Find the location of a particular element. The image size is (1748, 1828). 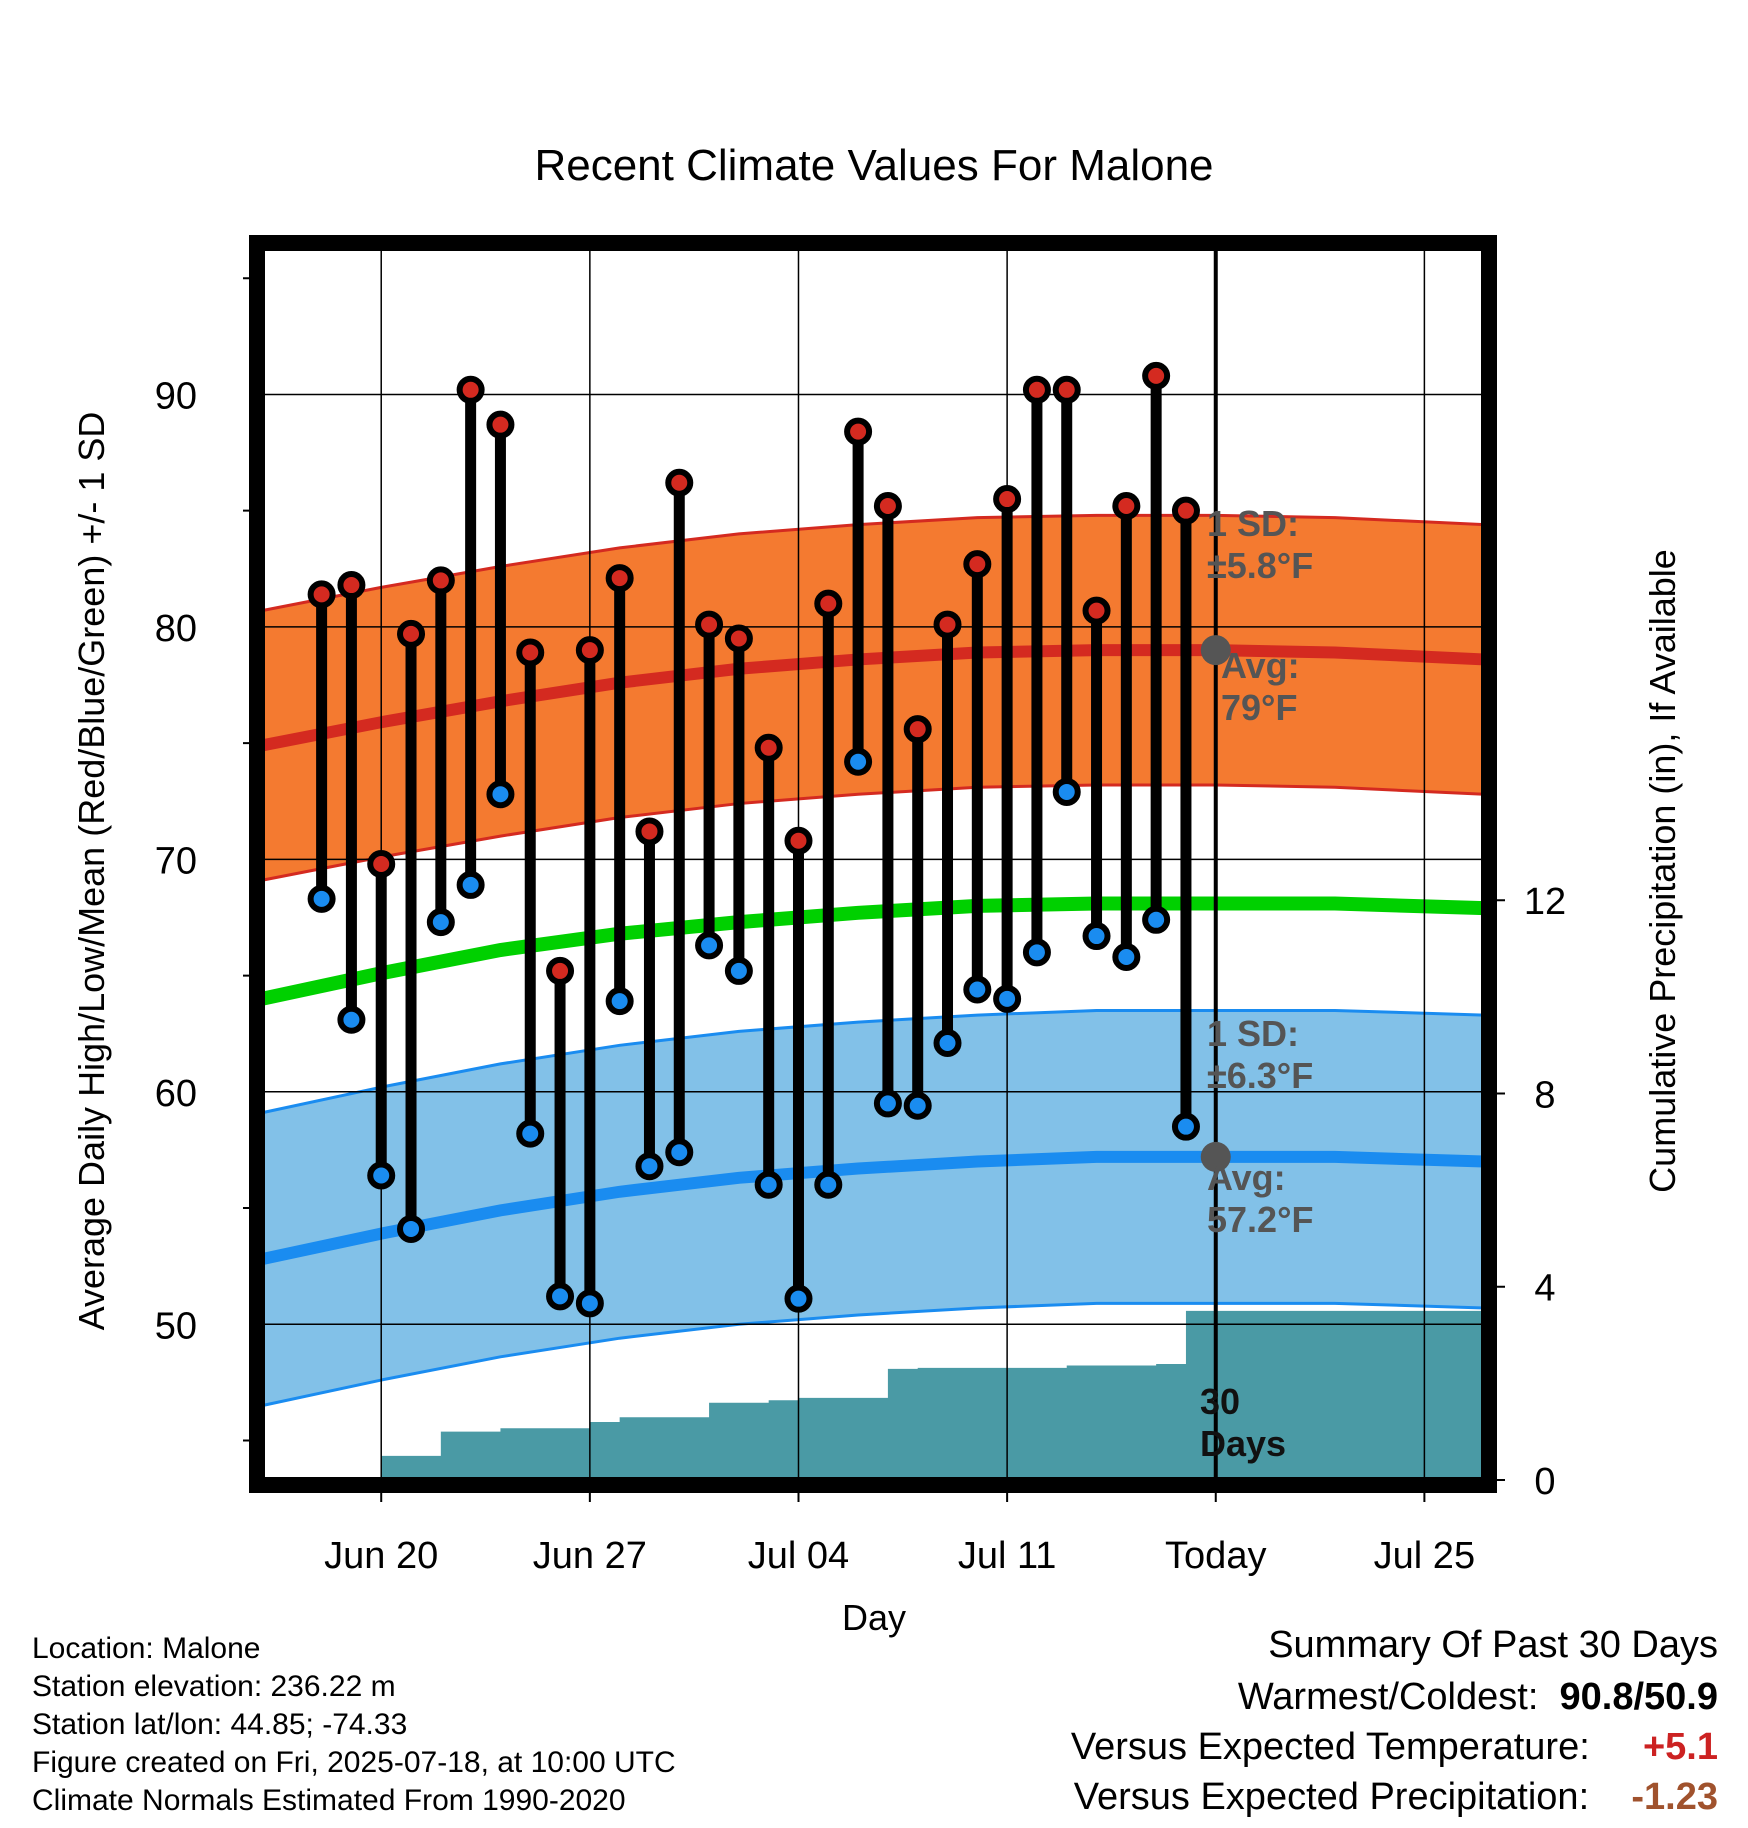

high-sd-annotation: 1 SD: ±5.8°F is located at coordinates (1260, 544).